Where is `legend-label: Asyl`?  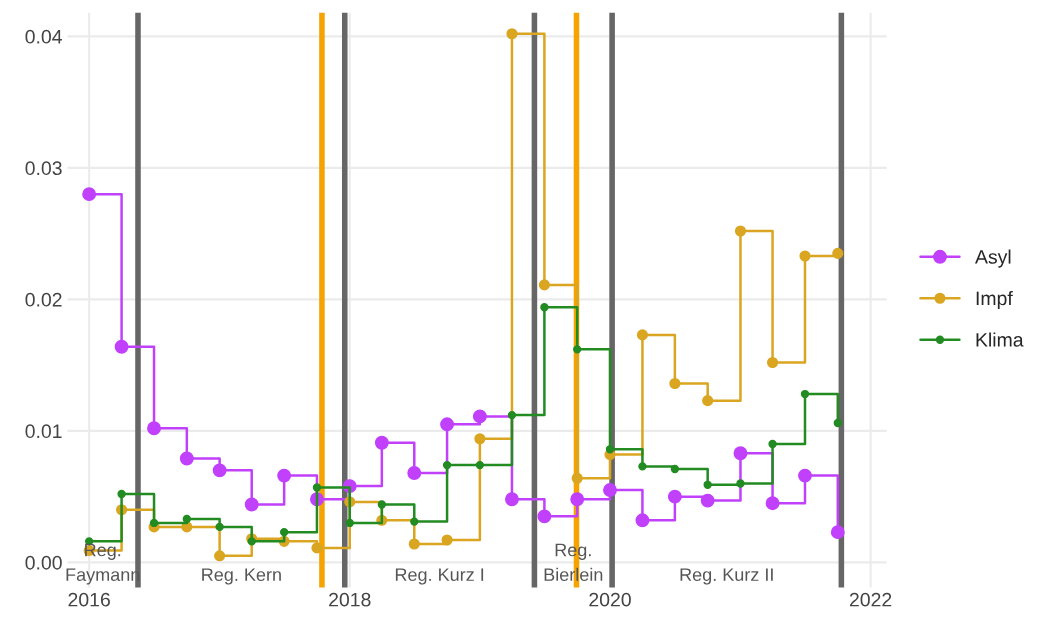
legend-label: Asyl is located at coordinates (993, 258).